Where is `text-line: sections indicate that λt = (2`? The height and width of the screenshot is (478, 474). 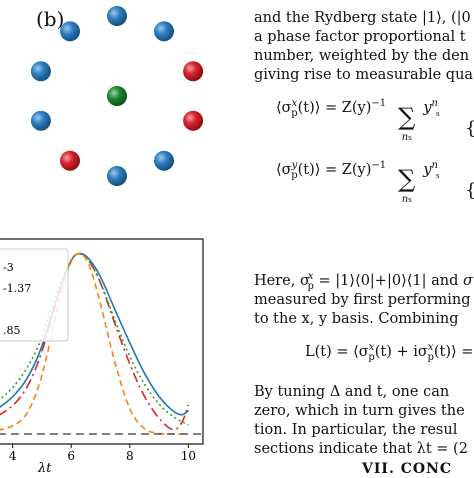 text-line: sections indicate that λt = (2 is located at coordinates (361, 449).